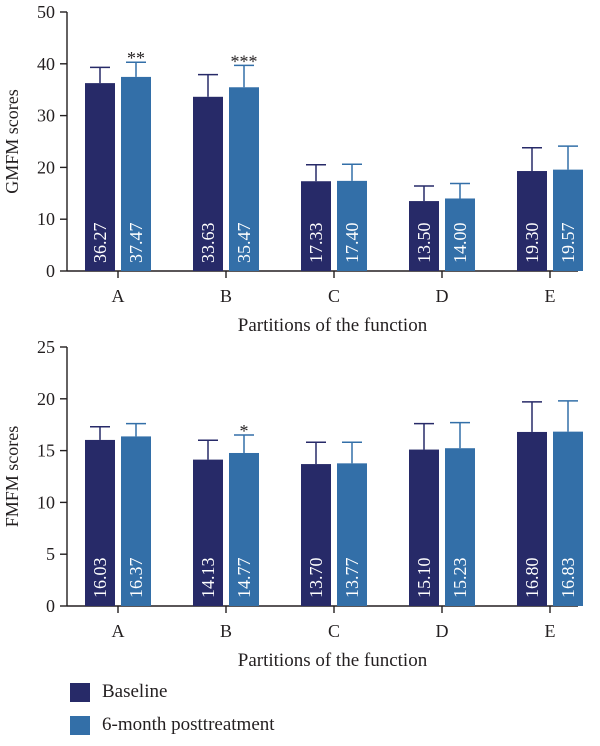 This screenshot has width=600, height=746. Describe the element at coordinates (424, 578) in the screenshot. I see `bar-value-label: 15.10` at that location.